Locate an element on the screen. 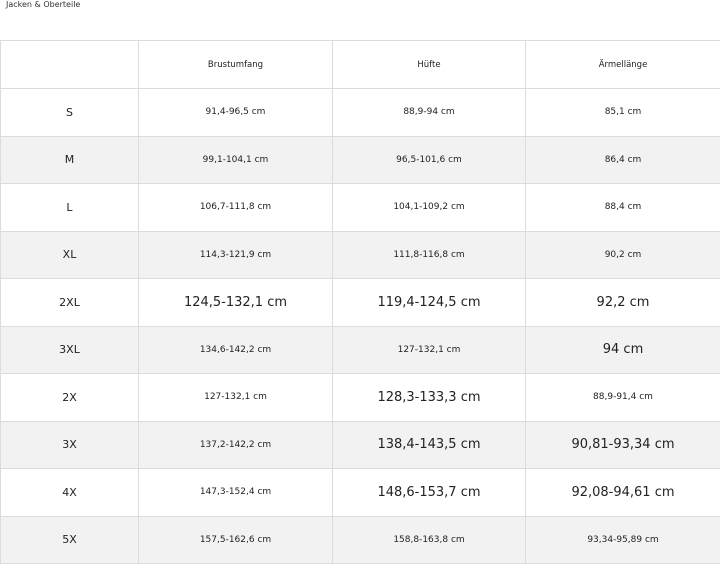 The image size is (720, 564). size-label: 4X is located at coordinates (69, 492).